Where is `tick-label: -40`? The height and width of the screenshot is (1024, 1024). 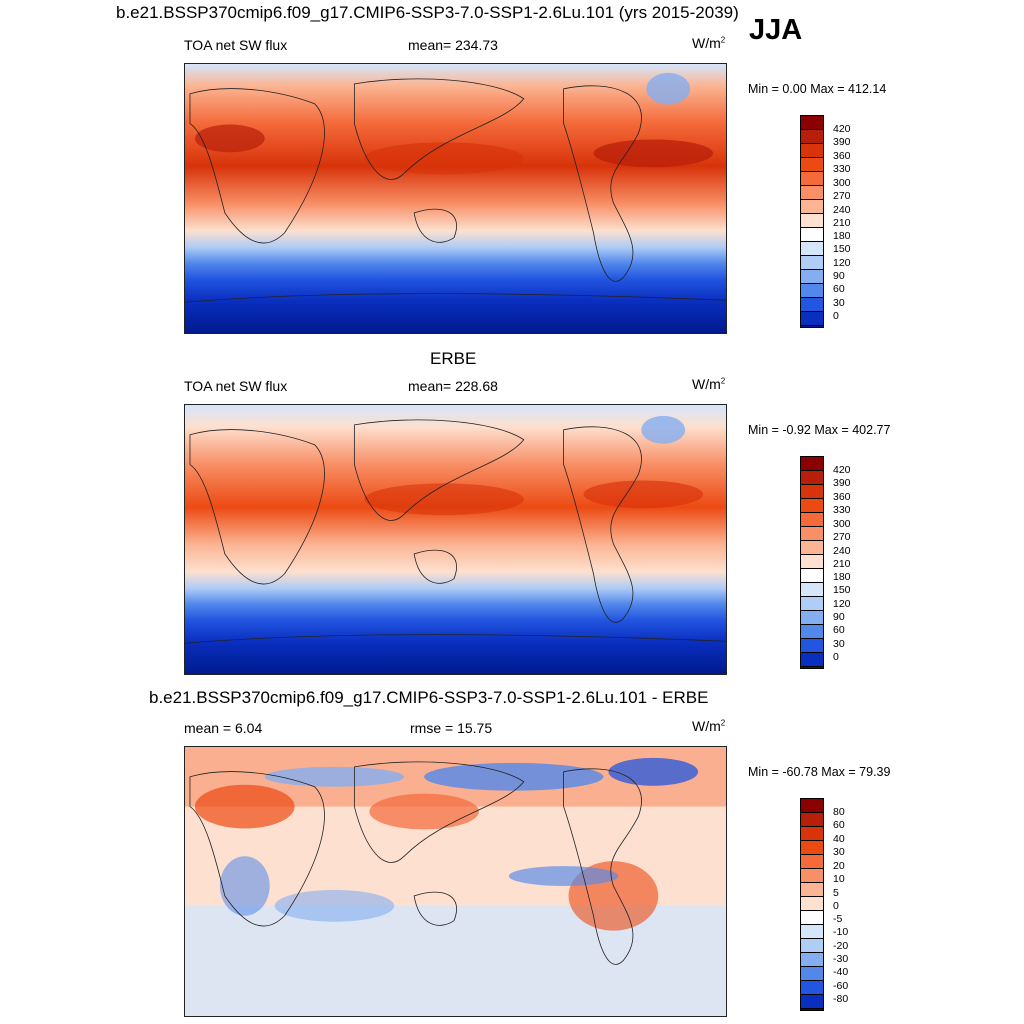 tick-label: -40 is located at coordinates (841, 972).